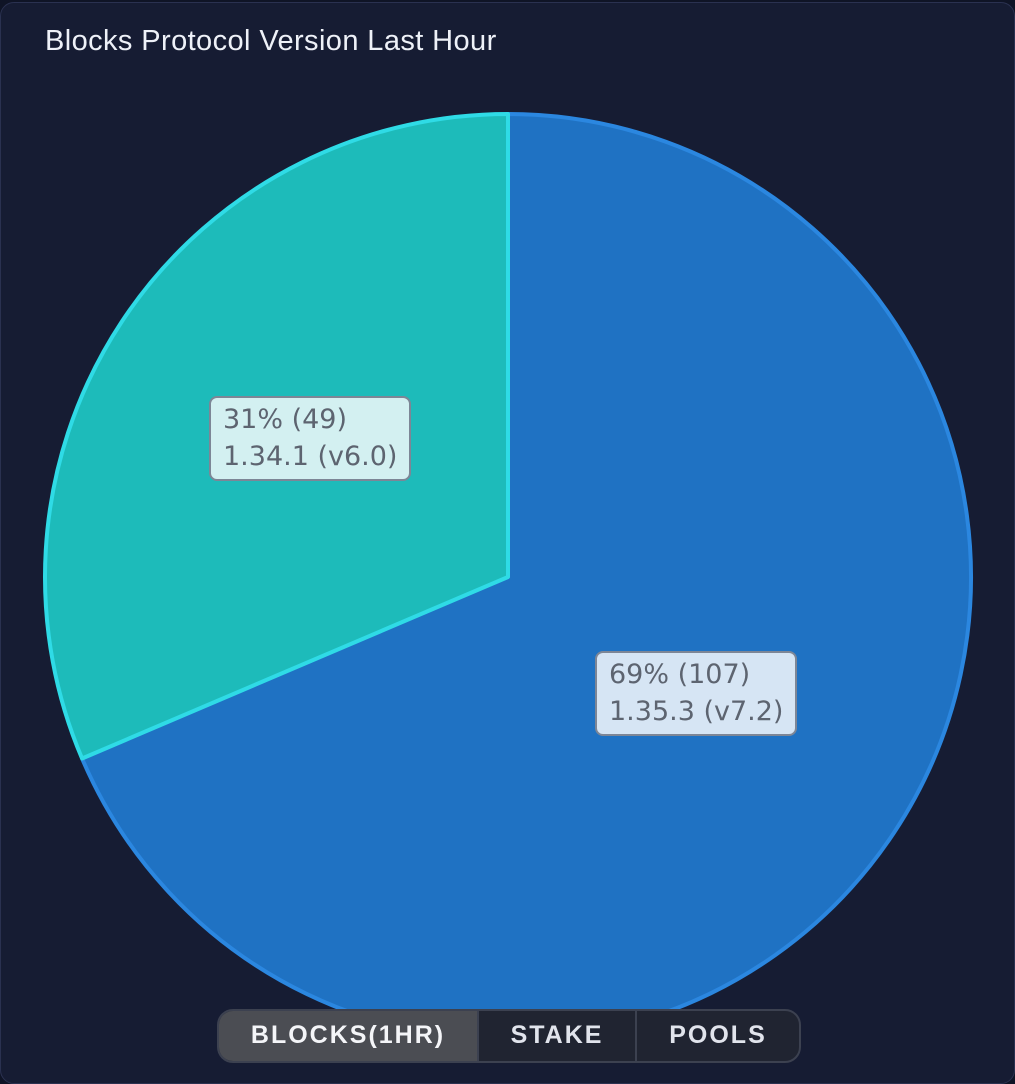 The image size is (1015, 1084). What do you see at coordinates (310, 438) in the screenshot?
I see `slice-label-v6: 31% (49) 1.34.1 (v6.0)` at bounding box center [310, 438].